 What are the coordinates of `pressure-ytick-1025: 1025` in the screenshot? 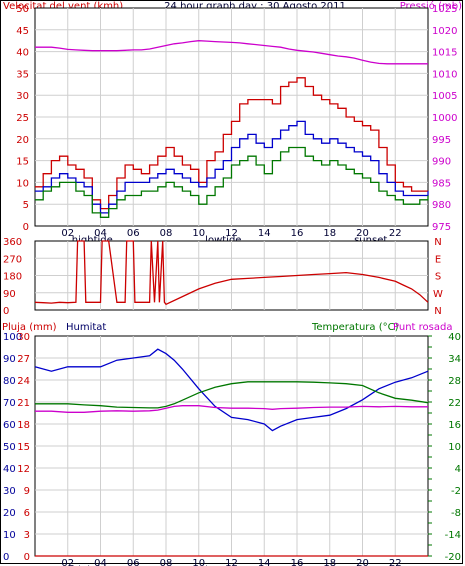 It's located at (444, 9).